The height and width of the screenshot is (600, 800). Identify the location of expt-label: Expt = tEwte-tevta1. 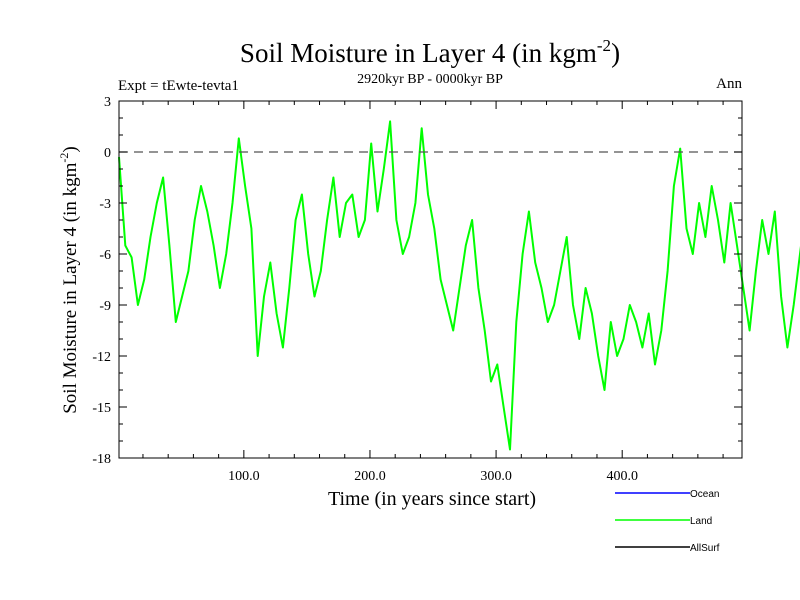
(178, 86).